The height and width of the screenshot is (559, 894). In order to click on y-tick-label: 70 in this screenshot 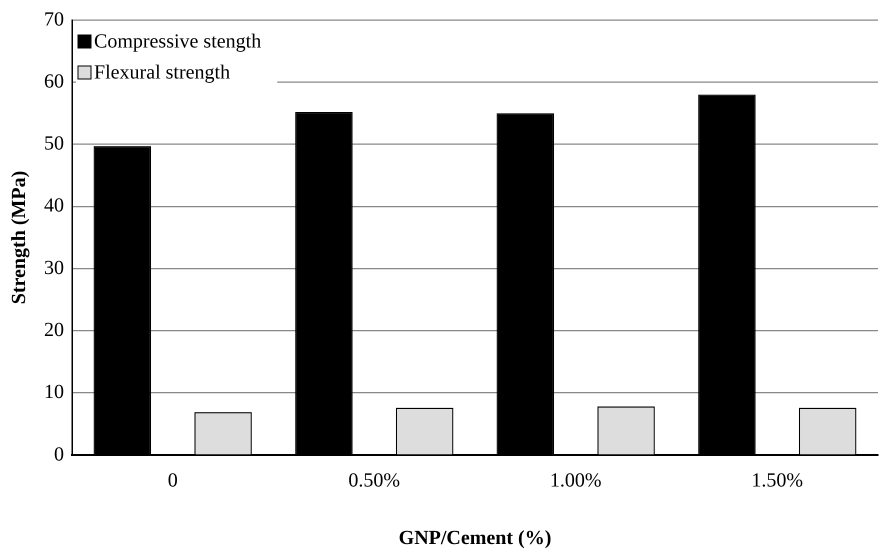, I will do `click(54, 19)`.